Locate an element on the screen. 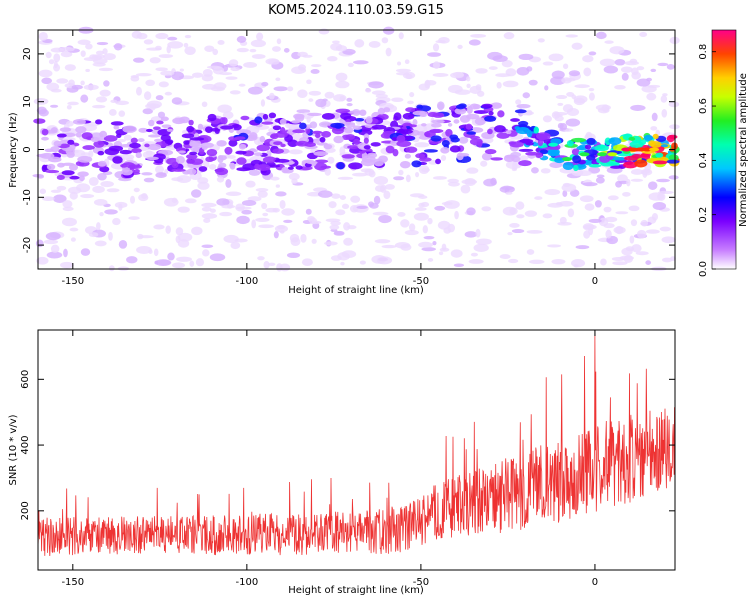 The height and width of the screenshot is (600, 750). y-tick-label: -20 is located at coordinates (27, 245).